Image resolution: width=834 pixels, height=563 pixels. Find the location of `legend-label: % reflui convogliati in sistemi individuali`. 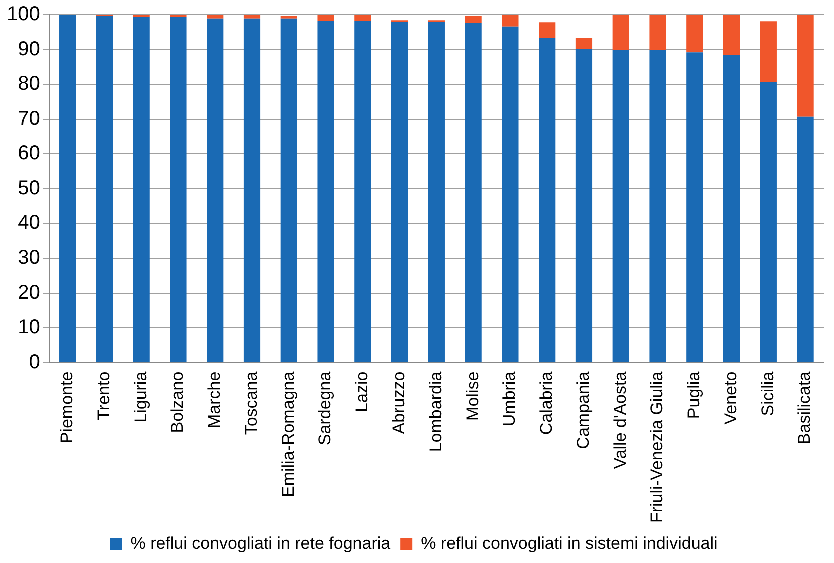

legend-label: % reflui convogliati in sistemi individuali is located at coordinates (569, 544).